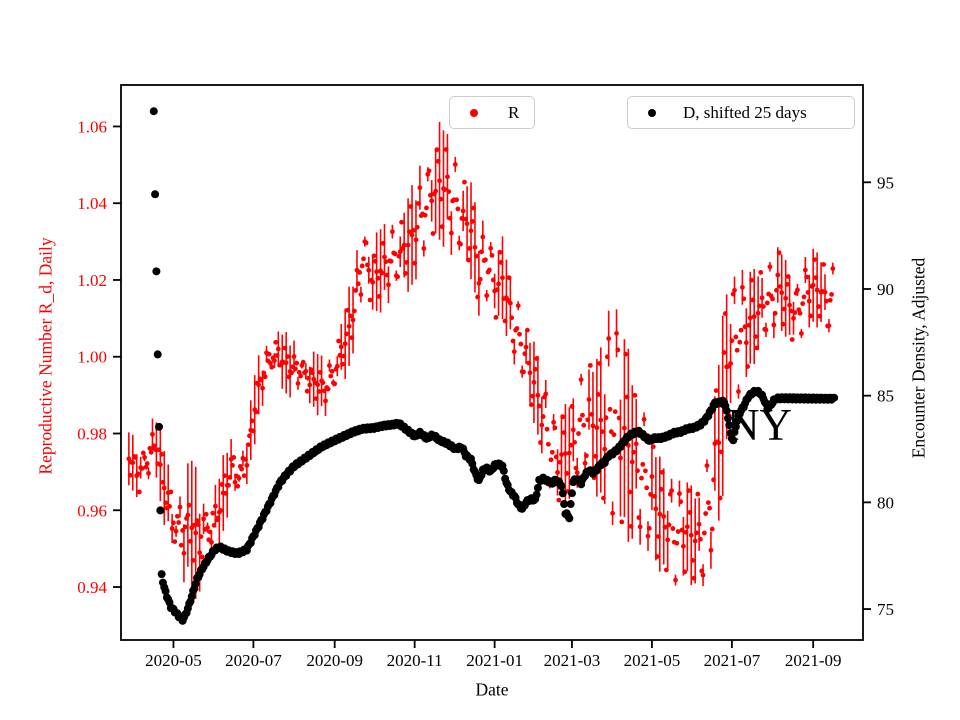  What do you see at coordinates (652, 660) in the screenshot?
I see `x-tick-label: 2021-05` at bounding box center [652, 660].